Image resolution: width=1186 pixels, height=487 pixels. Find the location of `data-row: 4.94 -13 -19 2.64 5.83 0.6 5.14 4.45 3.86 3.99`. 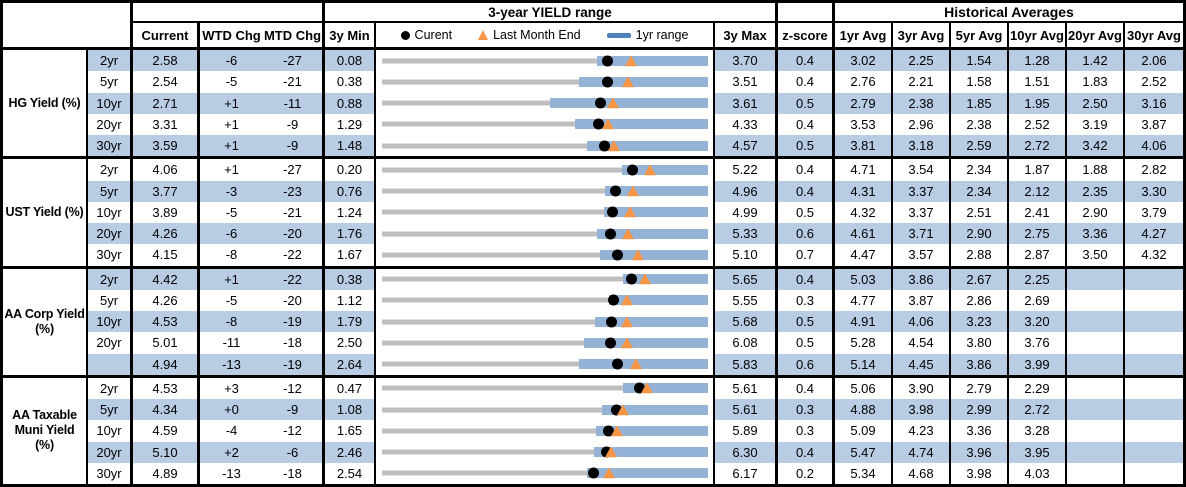

data-row: 4.94 -13 -19 2.64 5.83 0.6 5.14 4.45 3.86 3.99 is located at coordinates (635, 364).